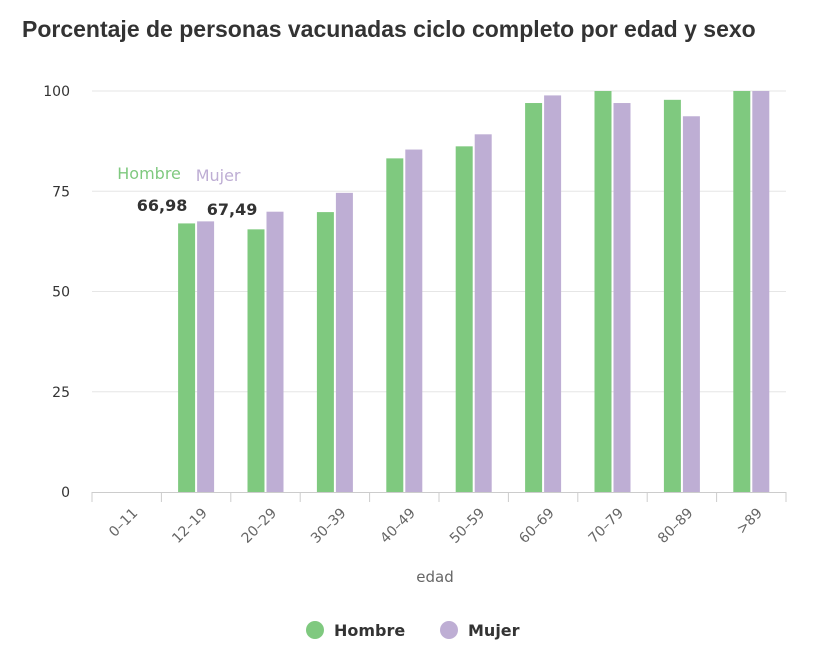 The image size is (832, 655). What do you see at coordinates (675, 525) in the screenshot?
I see `x-tick-label: 80–89` at bounding box center [675, 525].